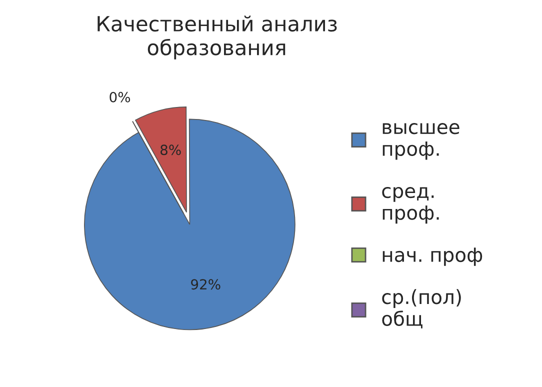  What do you see at coordinates (170, 150) in the screenshot?
I see `data-label: 8%` at bounding box center [170, 150].